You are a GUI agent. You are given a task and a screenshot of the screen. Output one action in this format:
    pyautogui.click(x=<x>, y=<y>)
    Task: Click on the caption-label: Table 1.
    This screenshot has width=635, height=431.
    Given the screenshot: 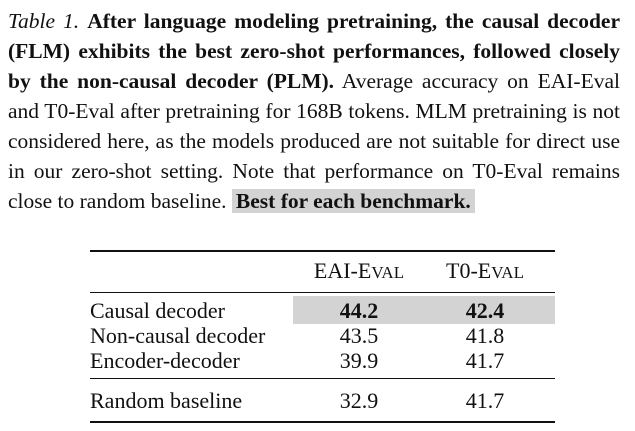 What is the action you would take?
    pyautogui.click(x=44, y=21)
    